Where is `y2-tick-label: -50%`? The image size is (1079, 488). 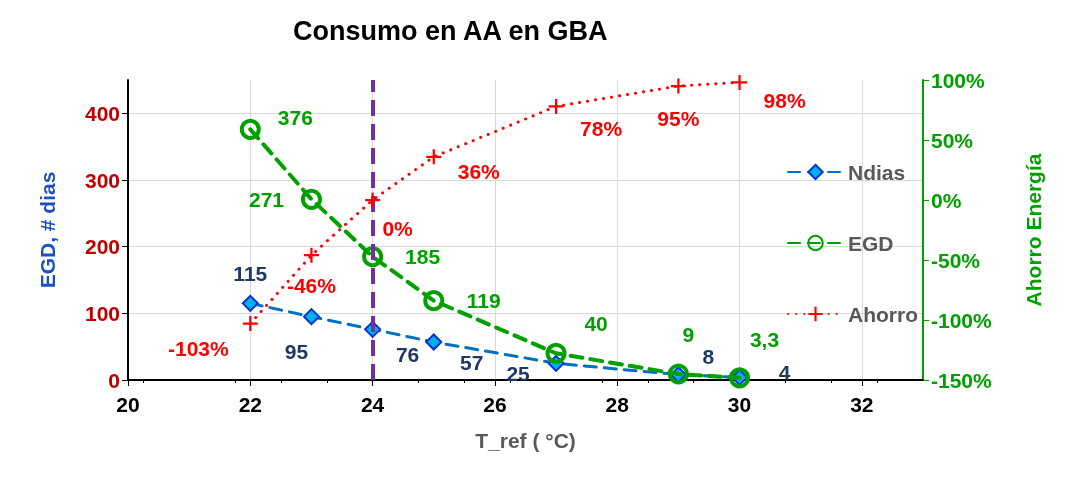 y2-tick-label: -50% is located at coordinates (956, 260).